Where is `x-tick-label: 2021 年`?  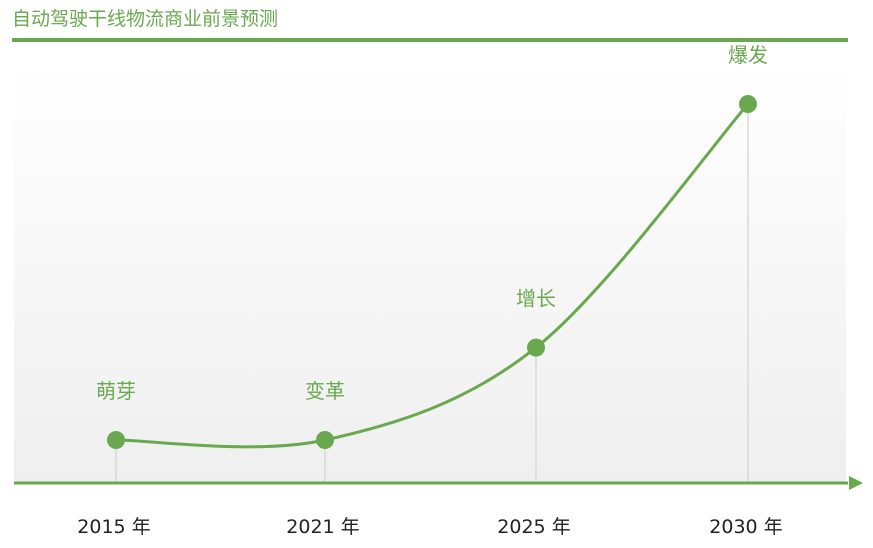
x-tick-label: 2021 年 is located at coordinates (322, 527).